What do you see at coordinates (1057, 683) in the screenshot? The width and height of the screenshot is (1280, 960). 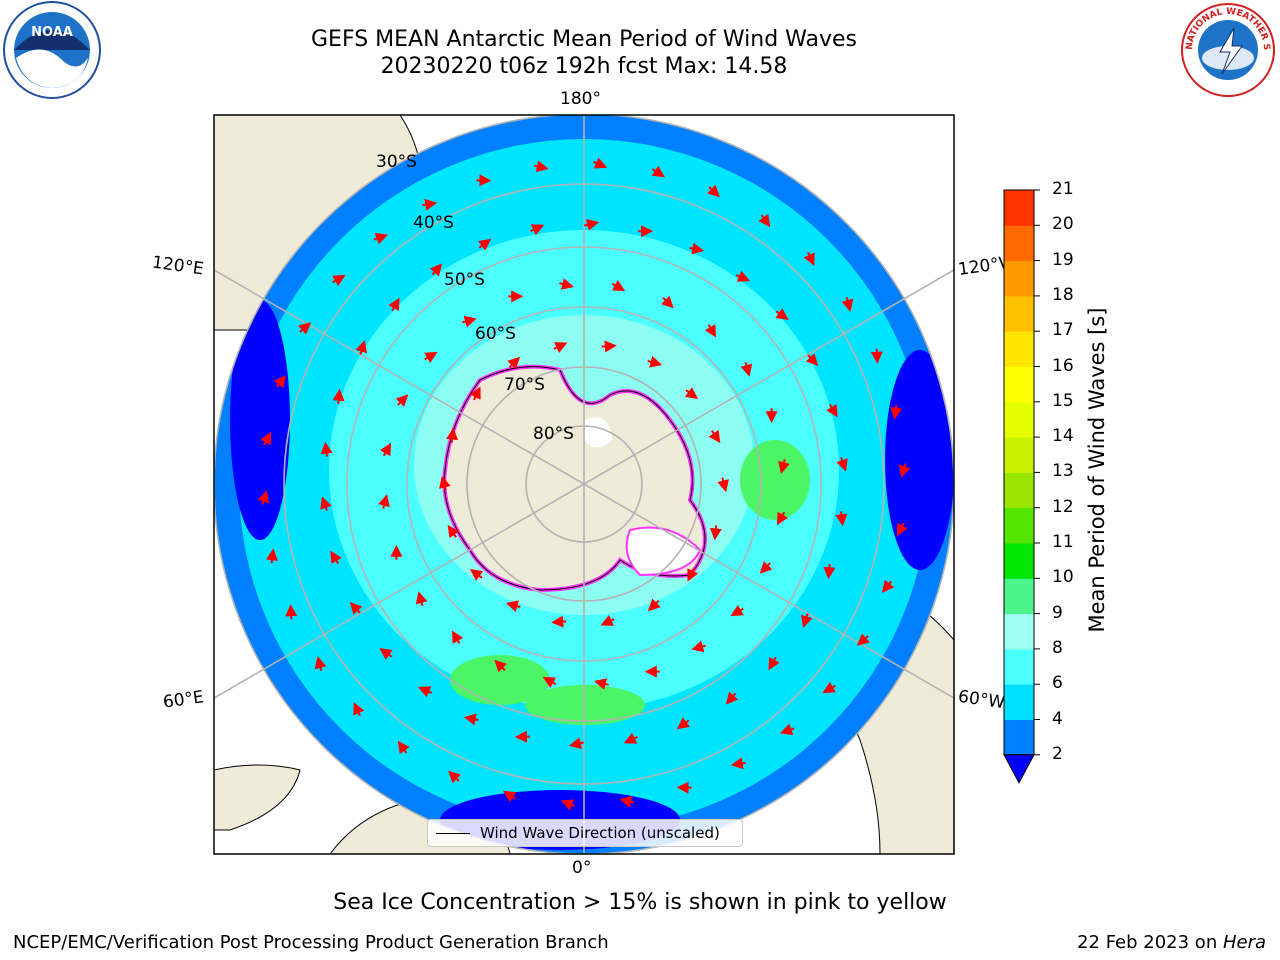 I see `colorbar-tick-label: 6` at bounding box center [1057, 683].